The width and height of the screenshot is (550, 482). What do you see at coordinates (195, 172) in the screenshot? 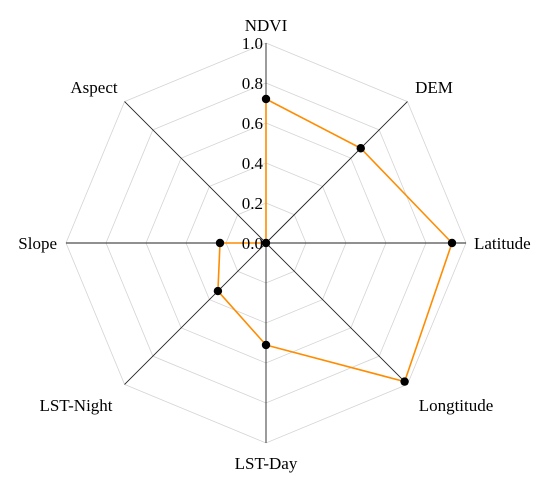
I see `spoke-aspect` at bounding box center [195, 172].